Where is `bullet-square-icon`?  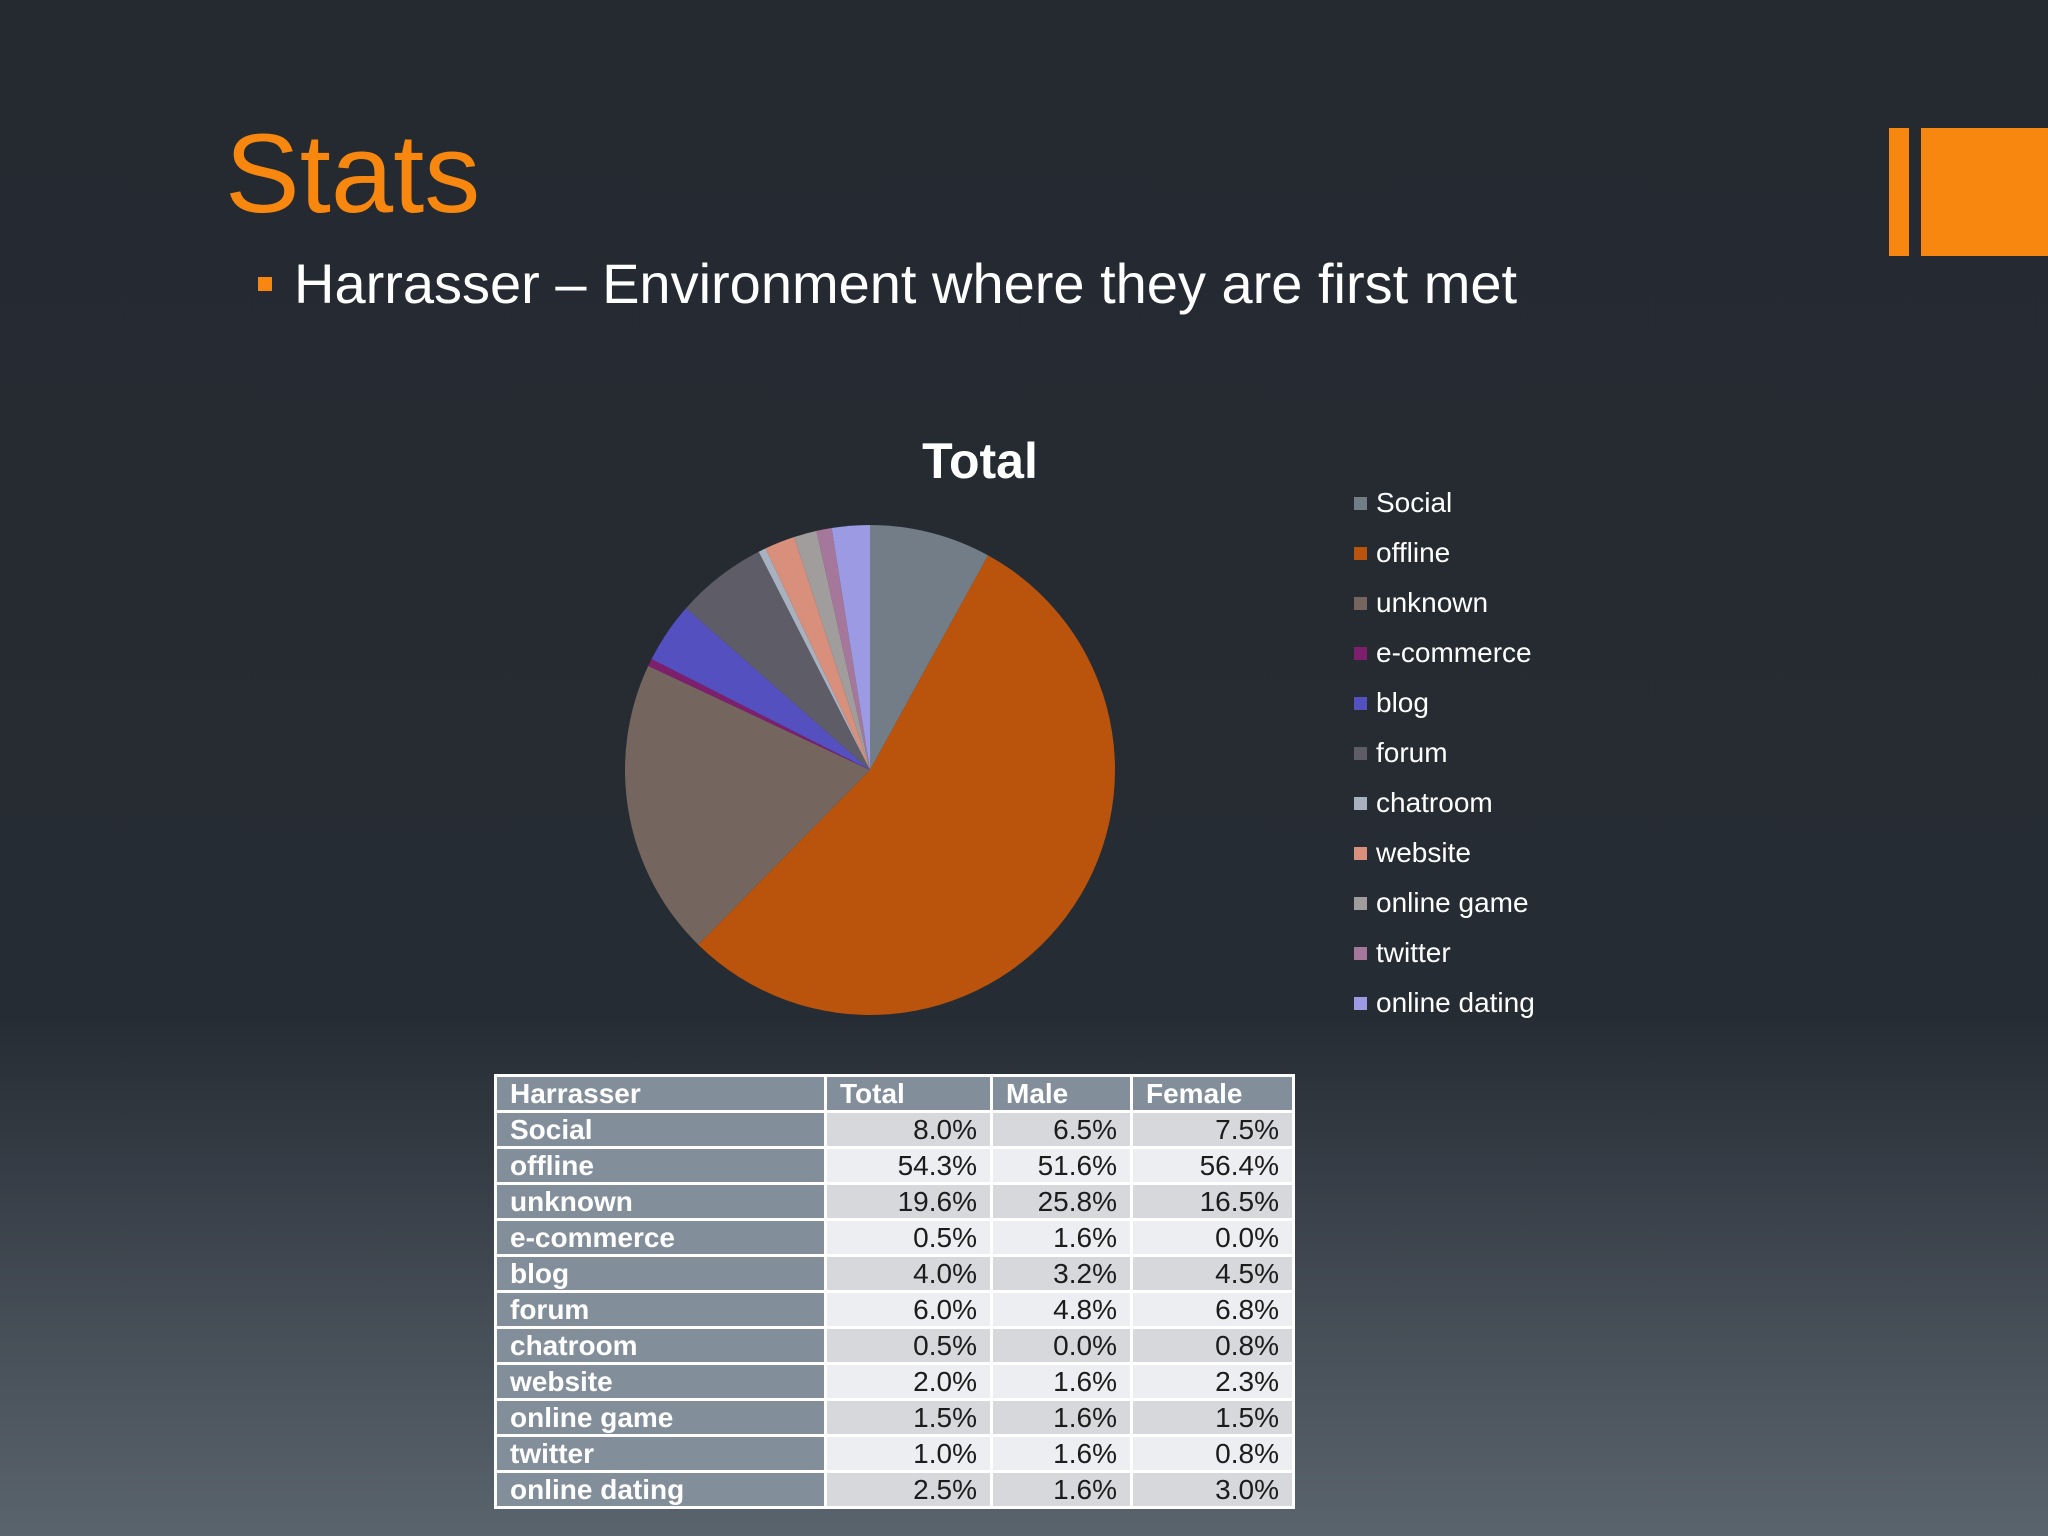
bullet-square-icon is located at coordinates (265, 284).